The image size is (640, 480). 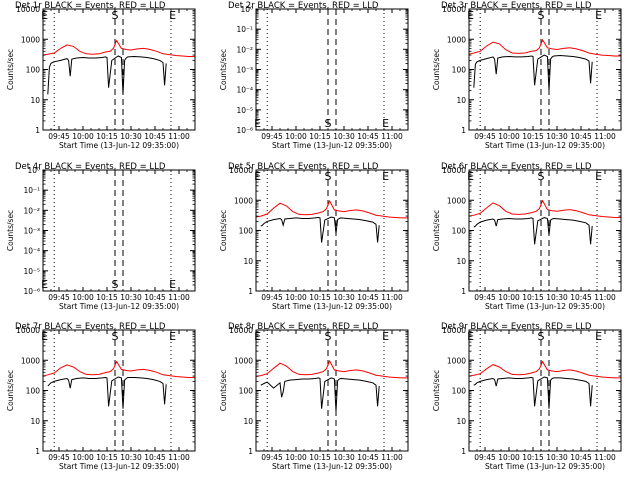 What do you see at coordinates (516, 167) in the screenshot?
I see `panel-title: Det 6r BLACK = Events, RED = LLD` at bounding box center [516, 167].